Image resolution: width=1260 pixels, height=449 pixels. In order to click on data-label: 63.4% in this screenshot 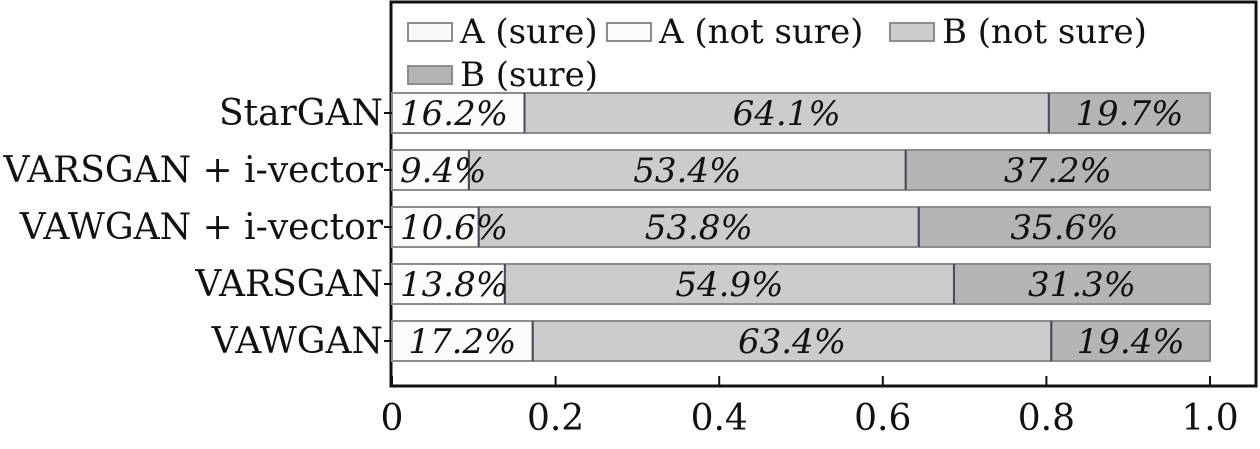, I will do `click(792, 342)`.